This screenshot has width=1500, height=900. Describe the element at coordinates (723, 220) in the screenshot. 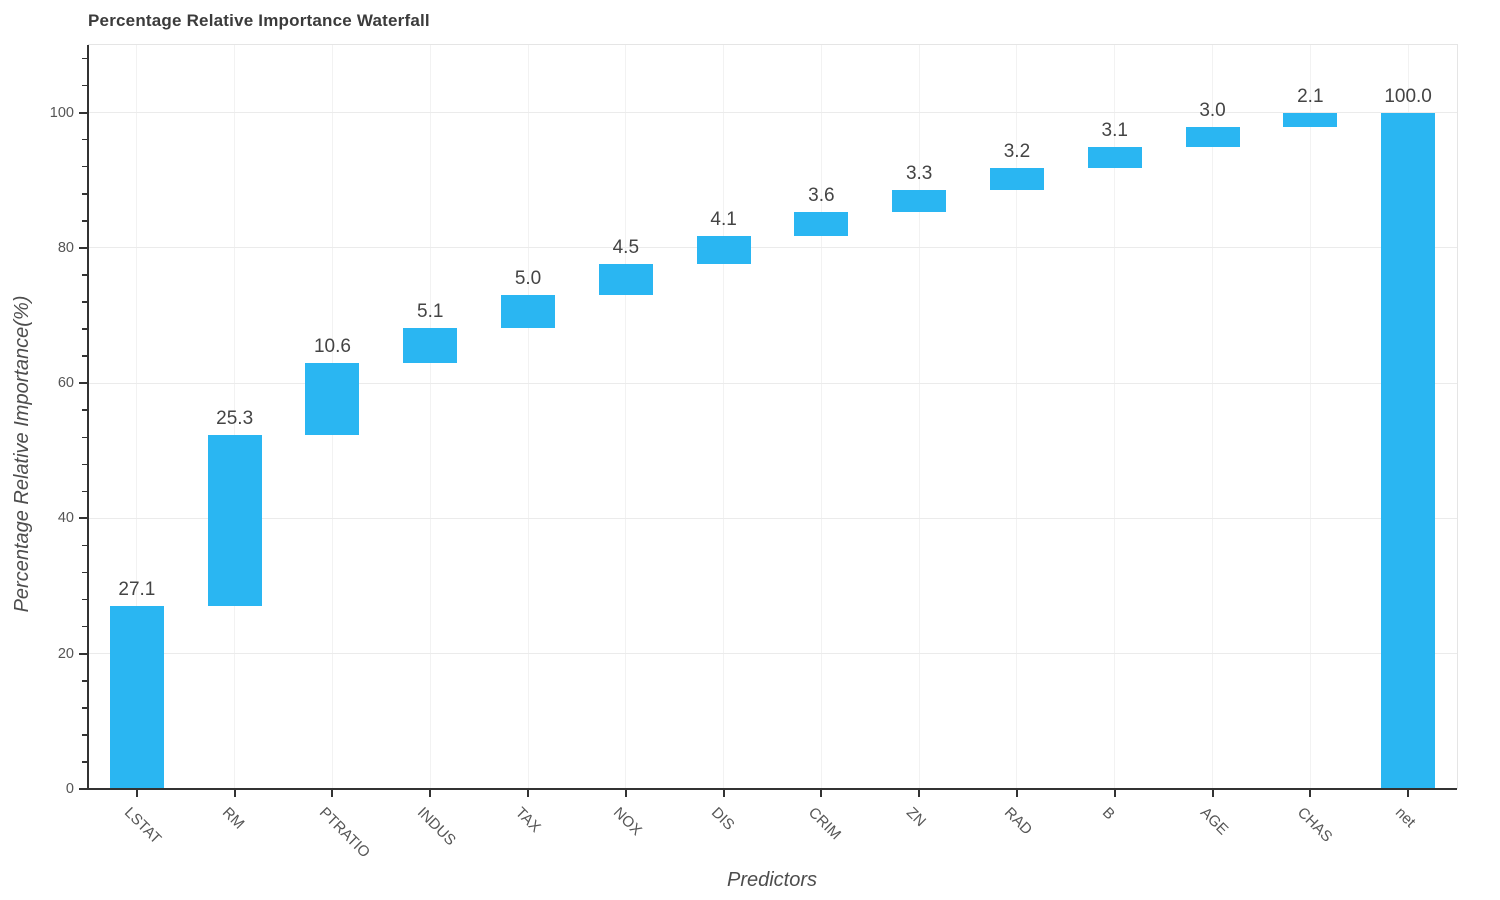

I see `bar-value-label: 4.1` at that location.